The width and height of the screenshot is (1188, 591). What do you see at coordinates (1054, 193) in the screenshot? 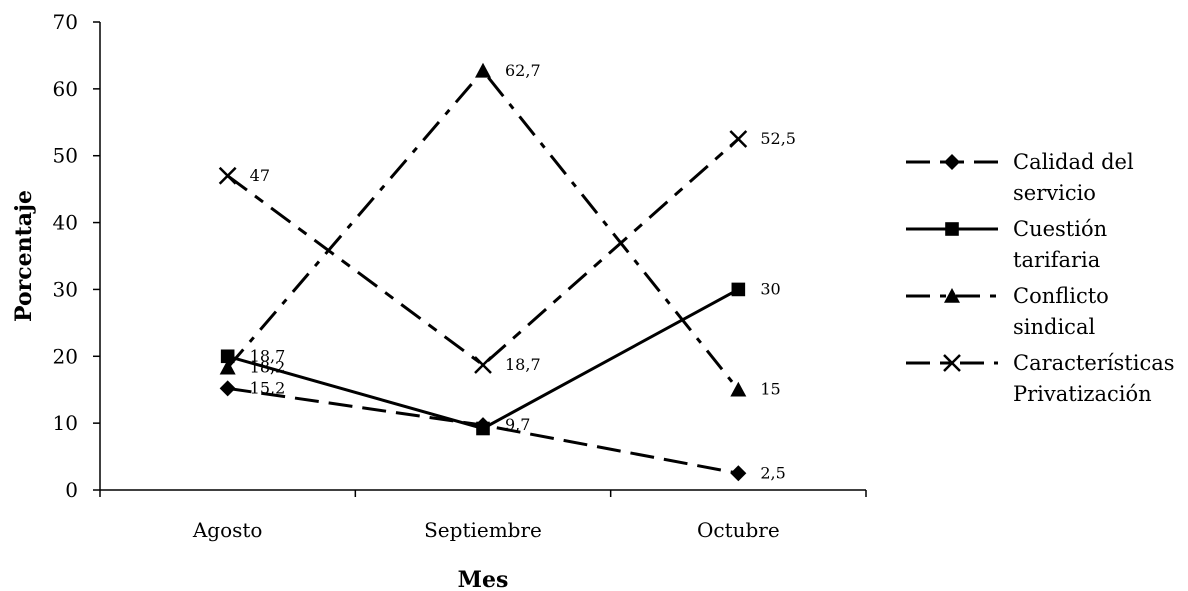
I see `legend-label: servicio` at bounding box center [1054, 193].